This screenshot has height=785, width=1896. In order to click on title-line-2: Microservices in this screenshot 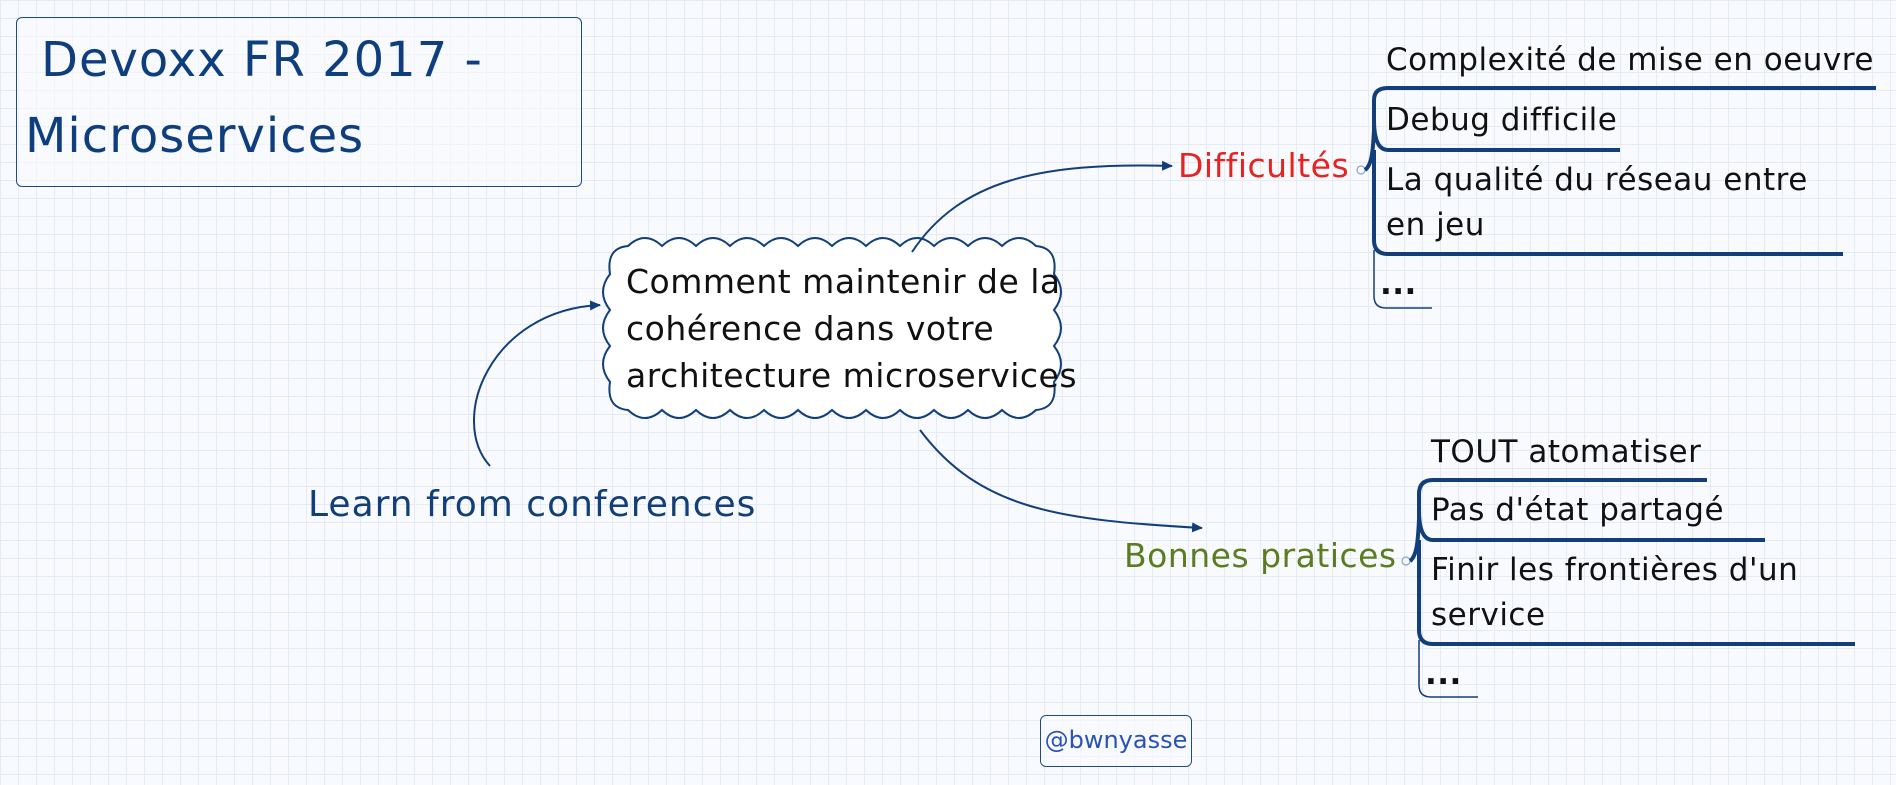, I will do `click(195, 136)`.